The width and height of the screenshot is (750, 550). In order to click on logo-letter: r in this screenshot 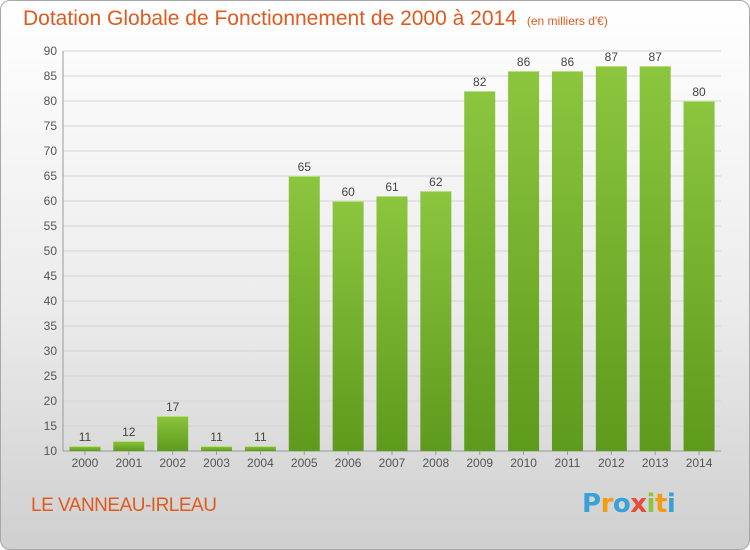, I will do `click(607, 504)`.